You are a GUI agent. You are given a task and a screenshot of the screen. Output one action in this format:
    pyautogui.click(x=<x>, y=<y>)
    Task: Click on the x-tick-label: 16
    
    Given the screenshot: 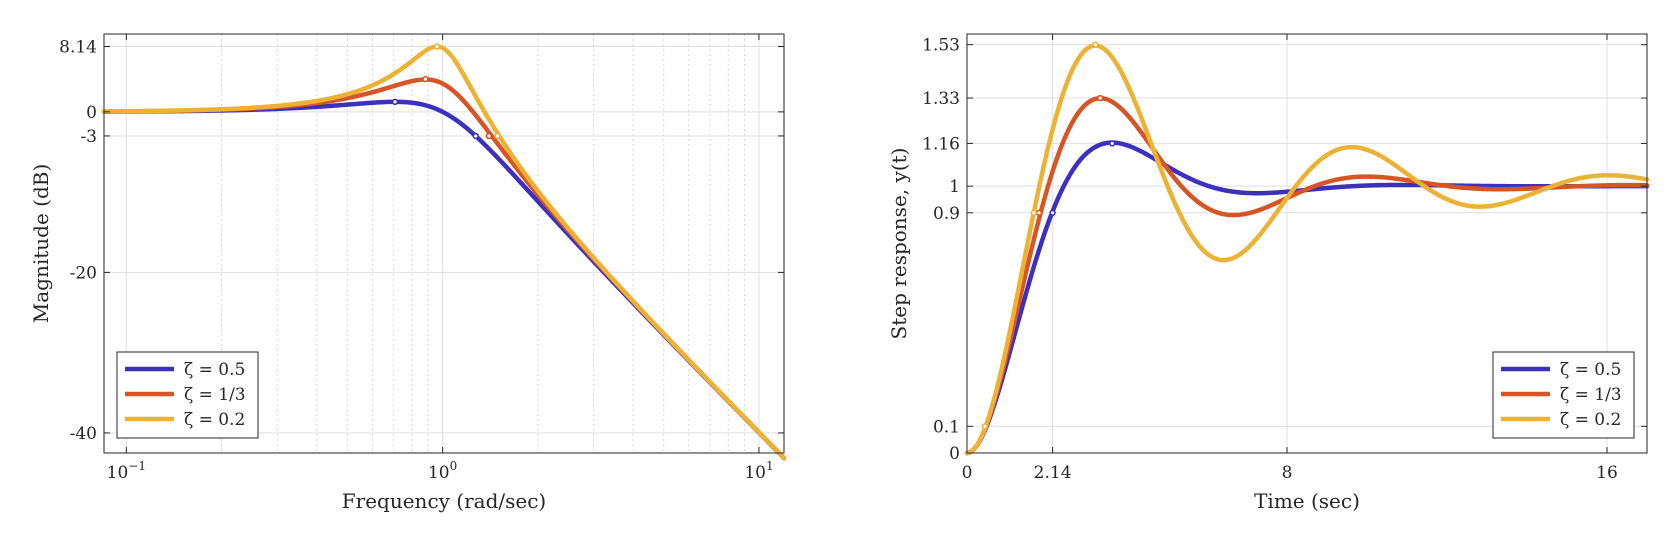 What is the action you would take?
    pyautogui.click(x=1607, y=473)
    